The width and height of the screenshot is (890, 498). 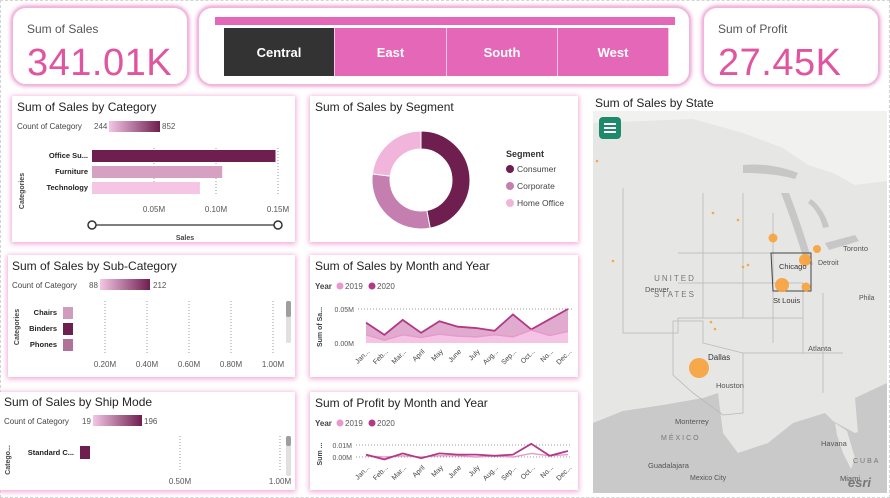 I want to click on subcategory-x-ticks: 0.20M 0.40M 0.60M 0.80M 1.00M, so click(x=189, y=364).